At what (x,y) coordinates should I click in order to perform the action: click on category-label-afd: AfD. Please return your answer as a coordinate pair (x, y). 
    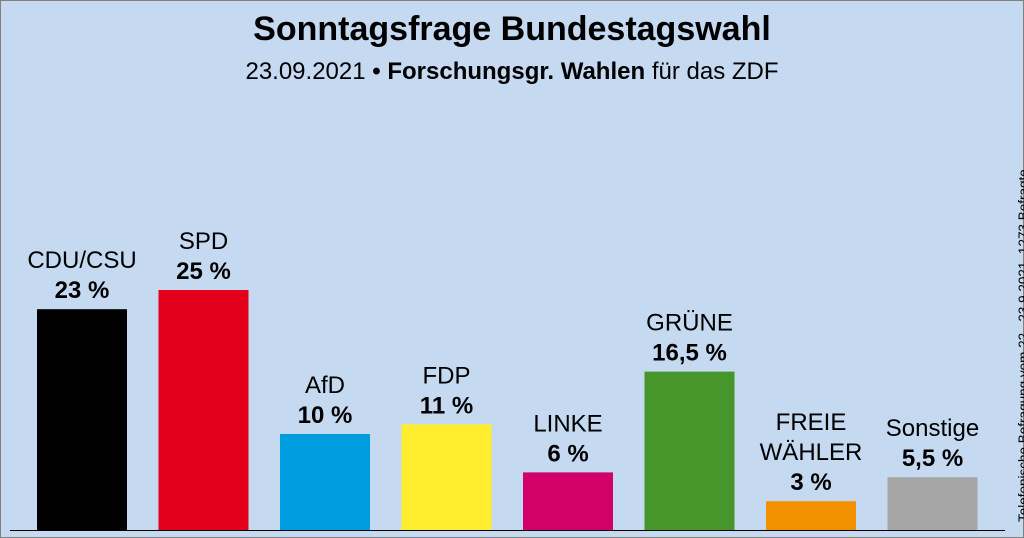
    Looking at the image, I should click on (325, 385).